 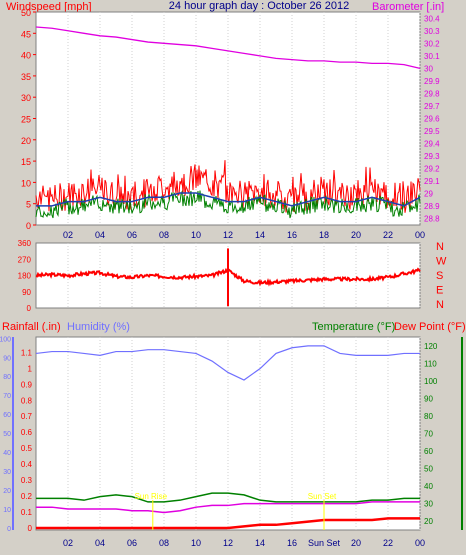 What do you see at coordinates (228, 507) in the screenshot?
I see `dewpoint-line` at bounding box center [228, 507].